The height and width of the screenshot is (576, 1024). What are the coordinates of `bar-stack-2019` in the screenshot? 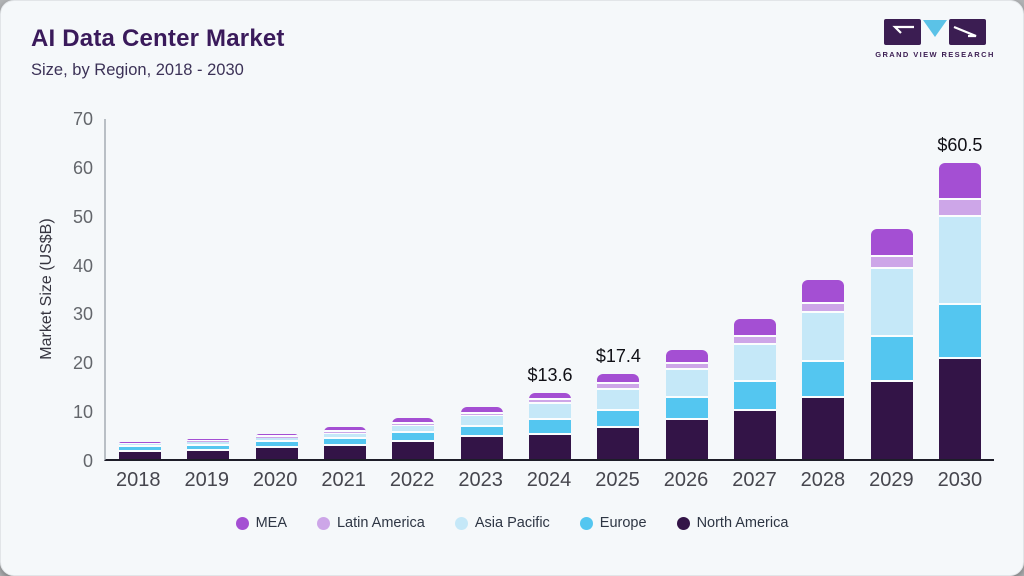 It's located at (208, 449).